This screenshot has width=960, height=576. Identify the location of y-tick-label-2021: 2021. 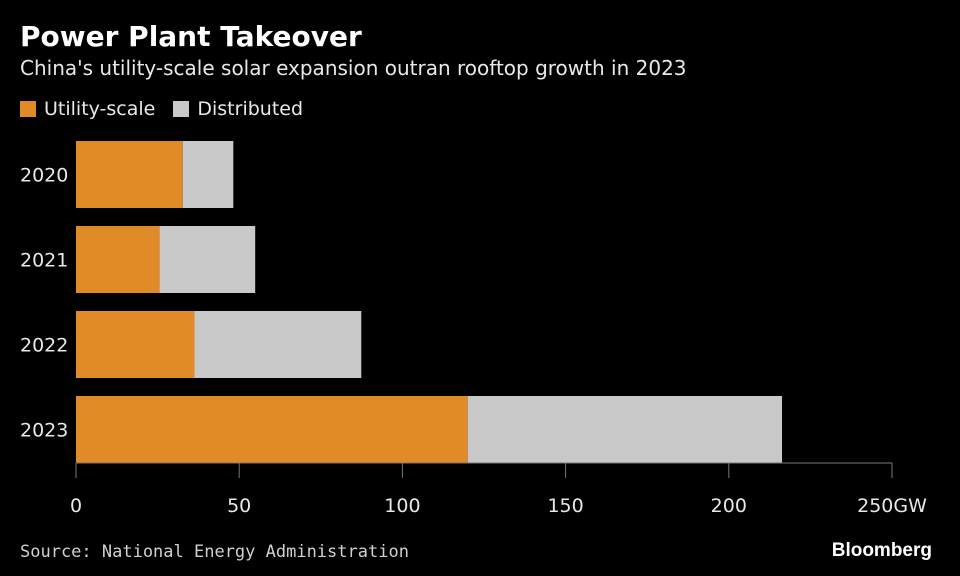
(44, 261).